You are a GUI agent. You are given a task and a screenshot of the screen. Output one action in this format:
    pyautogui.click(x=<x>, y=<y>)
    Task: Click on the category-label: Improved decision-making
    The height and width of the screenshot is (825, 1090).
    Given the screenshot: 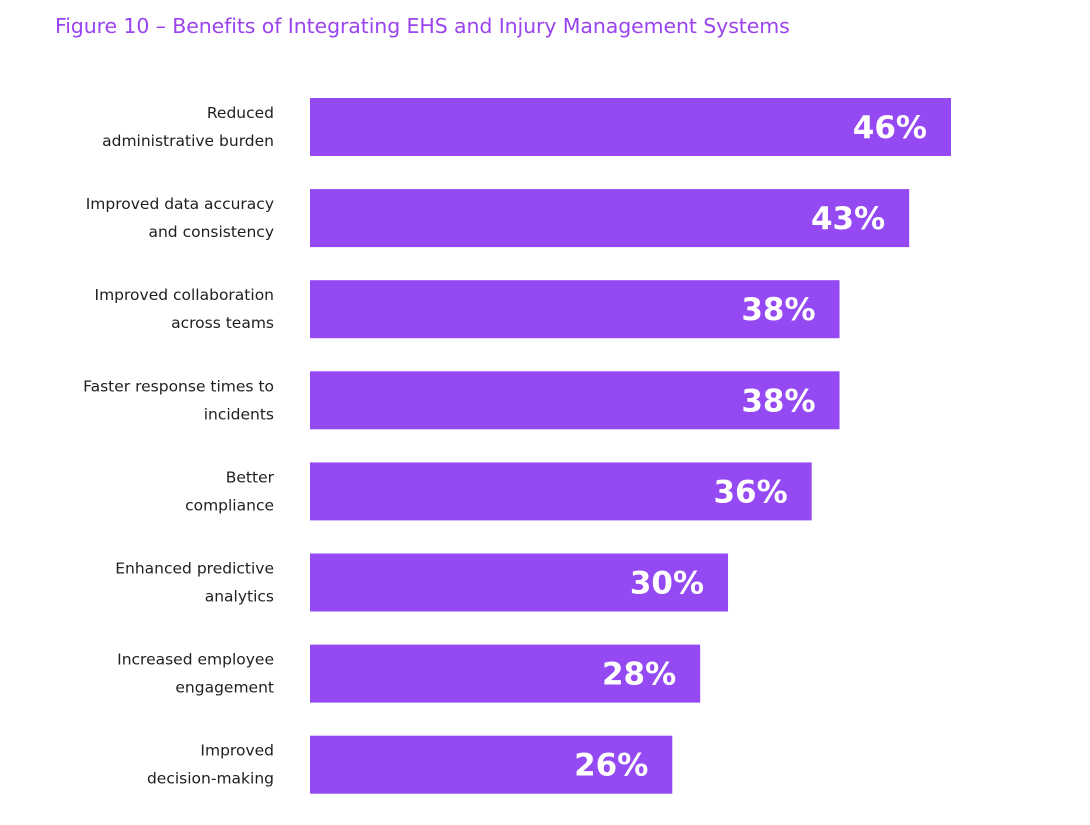 What is the action you would take?
    pyautogui.click(x=210, y=765)
    